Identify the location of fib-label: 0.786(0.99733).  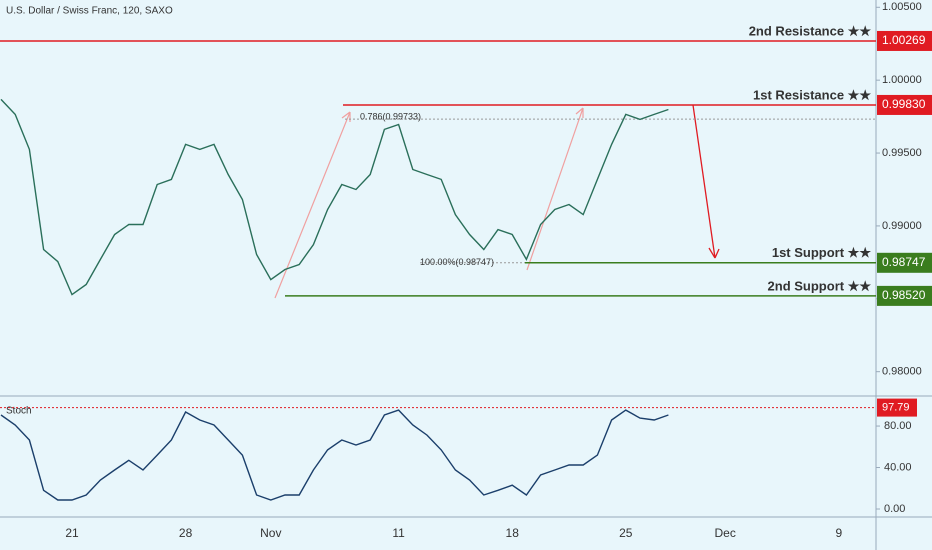
(390, 116).